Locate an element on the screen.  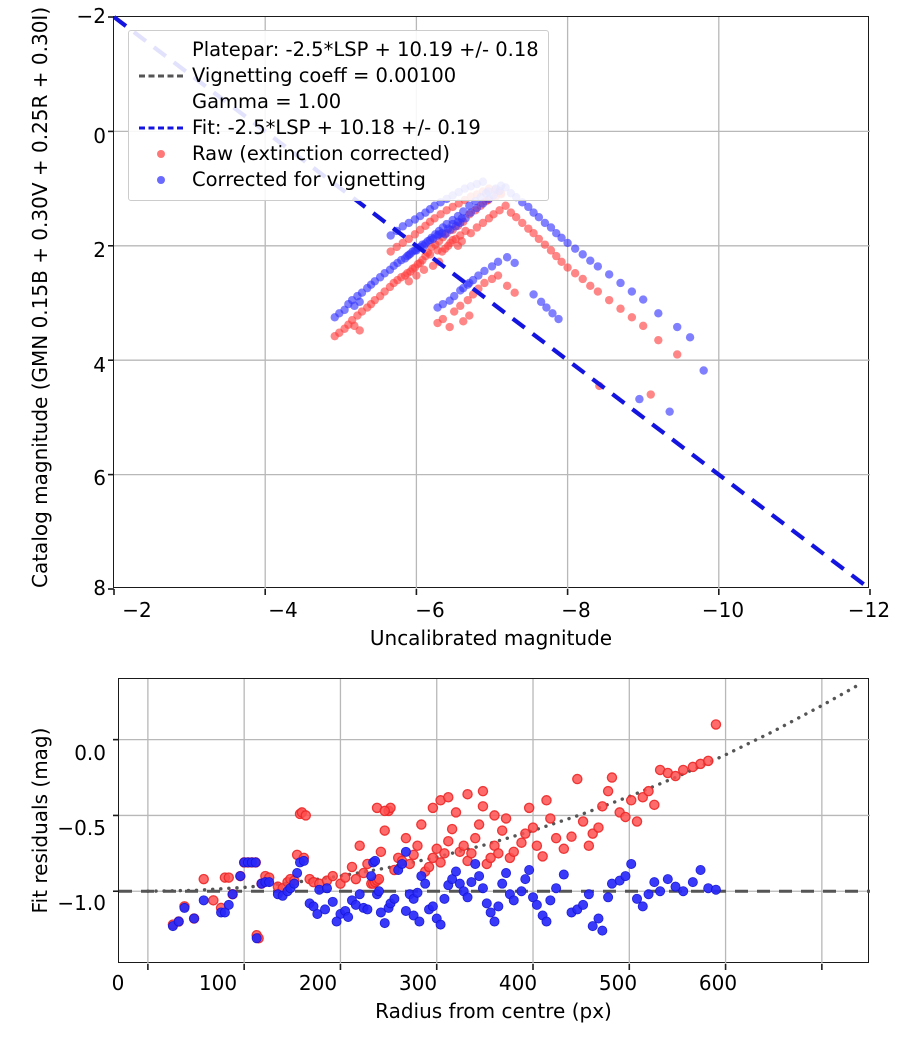
legend-label-fit: Fit: -2.5*LSP + 10.18 +/- 0.19 is located at coordinates (336, 127).